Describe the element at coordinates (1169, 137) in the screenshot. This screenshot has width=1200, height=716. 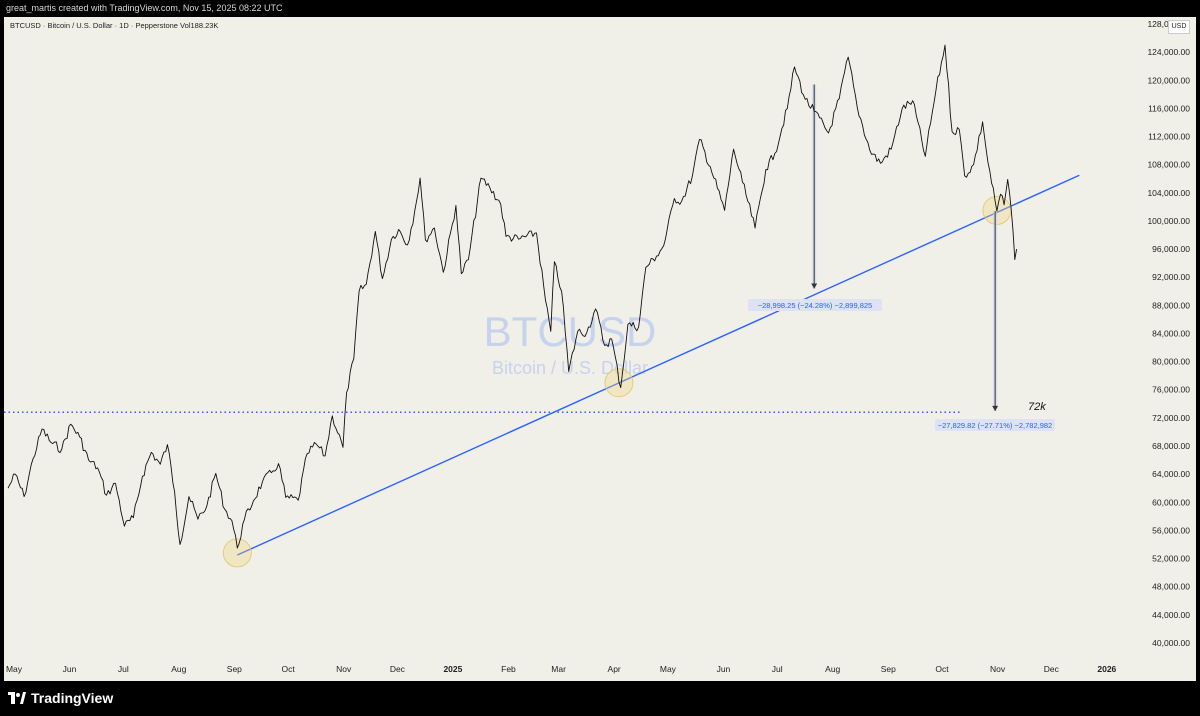
I see `y-tick-label: 112,000.00` at that location.